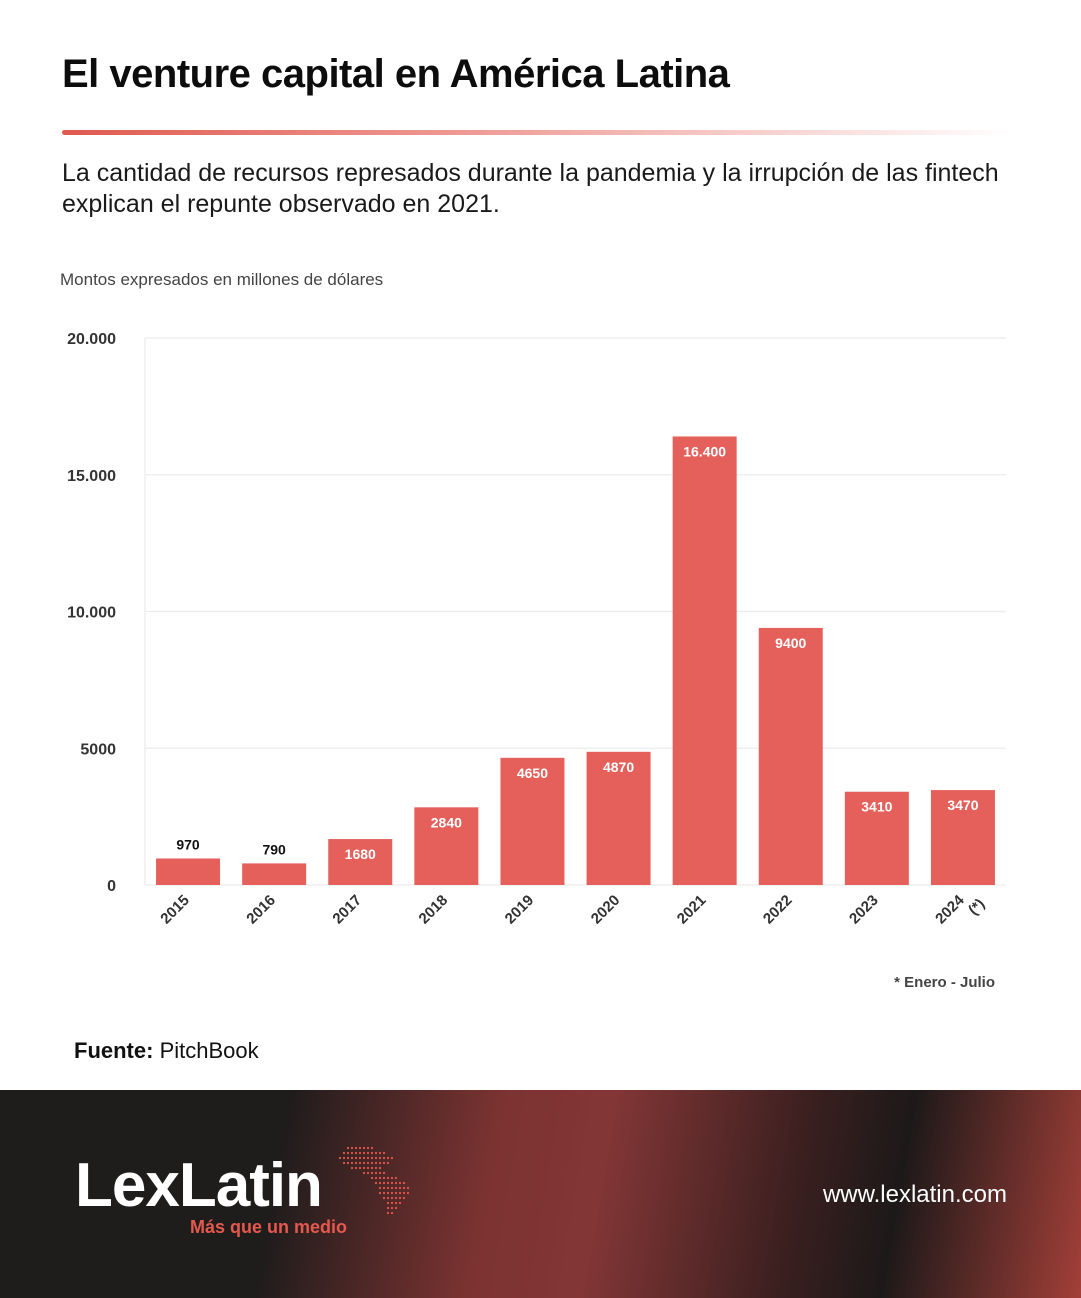 This screenshot has height=1298, width=1081. I want to click on bar-value-label: 4650, so click(532, 773).